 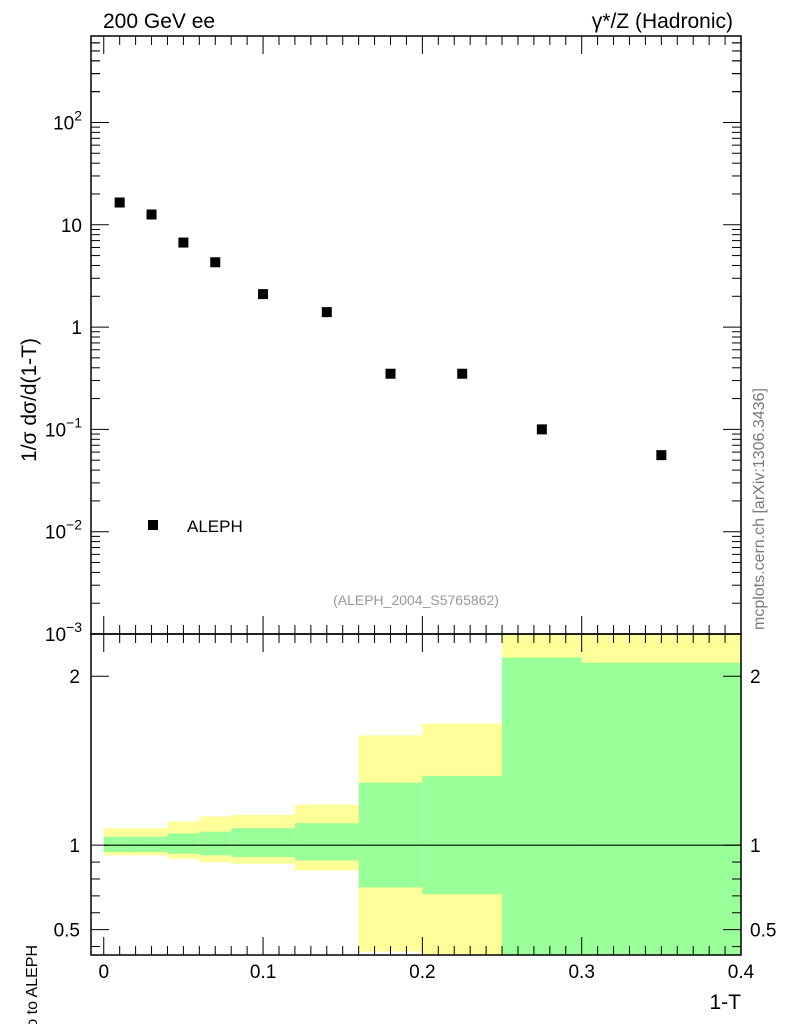 What do you see at coordinates (63, 427) in the screenshot?
I see `y-tick-label: 10⁻¹` at bounding box center [63, 427].